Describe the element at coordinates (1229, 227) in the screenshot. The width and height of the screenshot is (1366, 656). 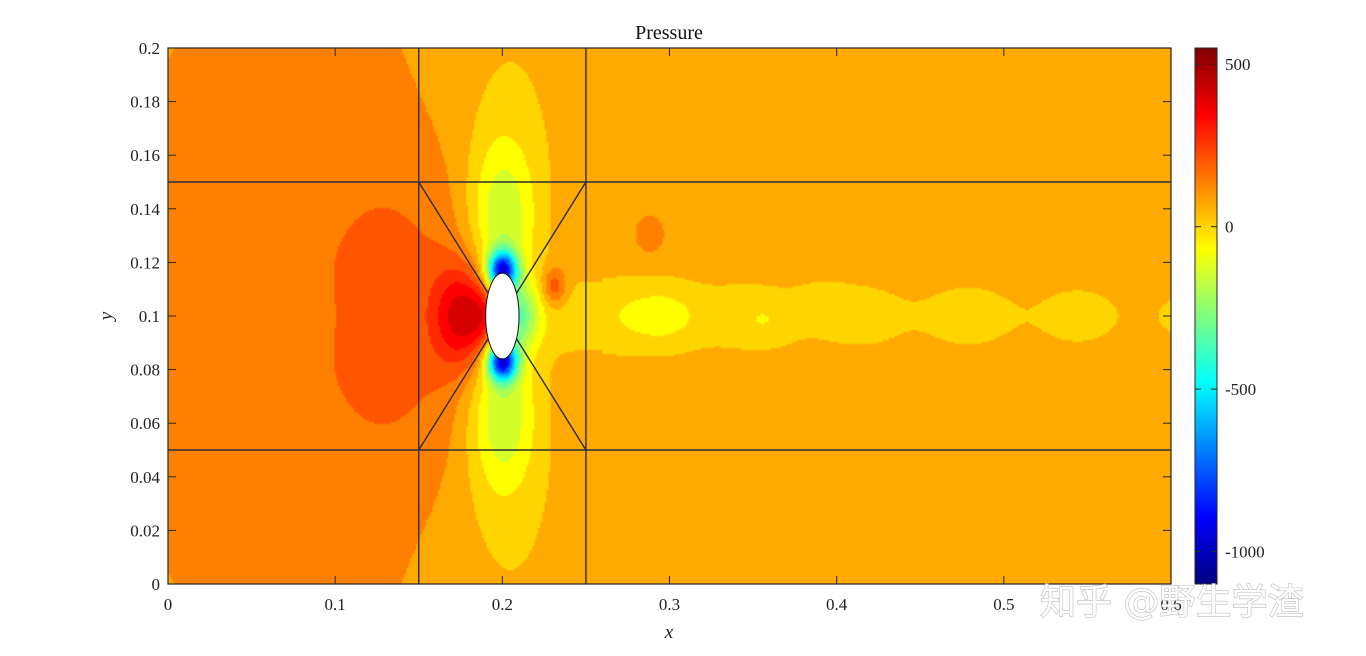
I see `colorbar-tick-label: 0` at that location.